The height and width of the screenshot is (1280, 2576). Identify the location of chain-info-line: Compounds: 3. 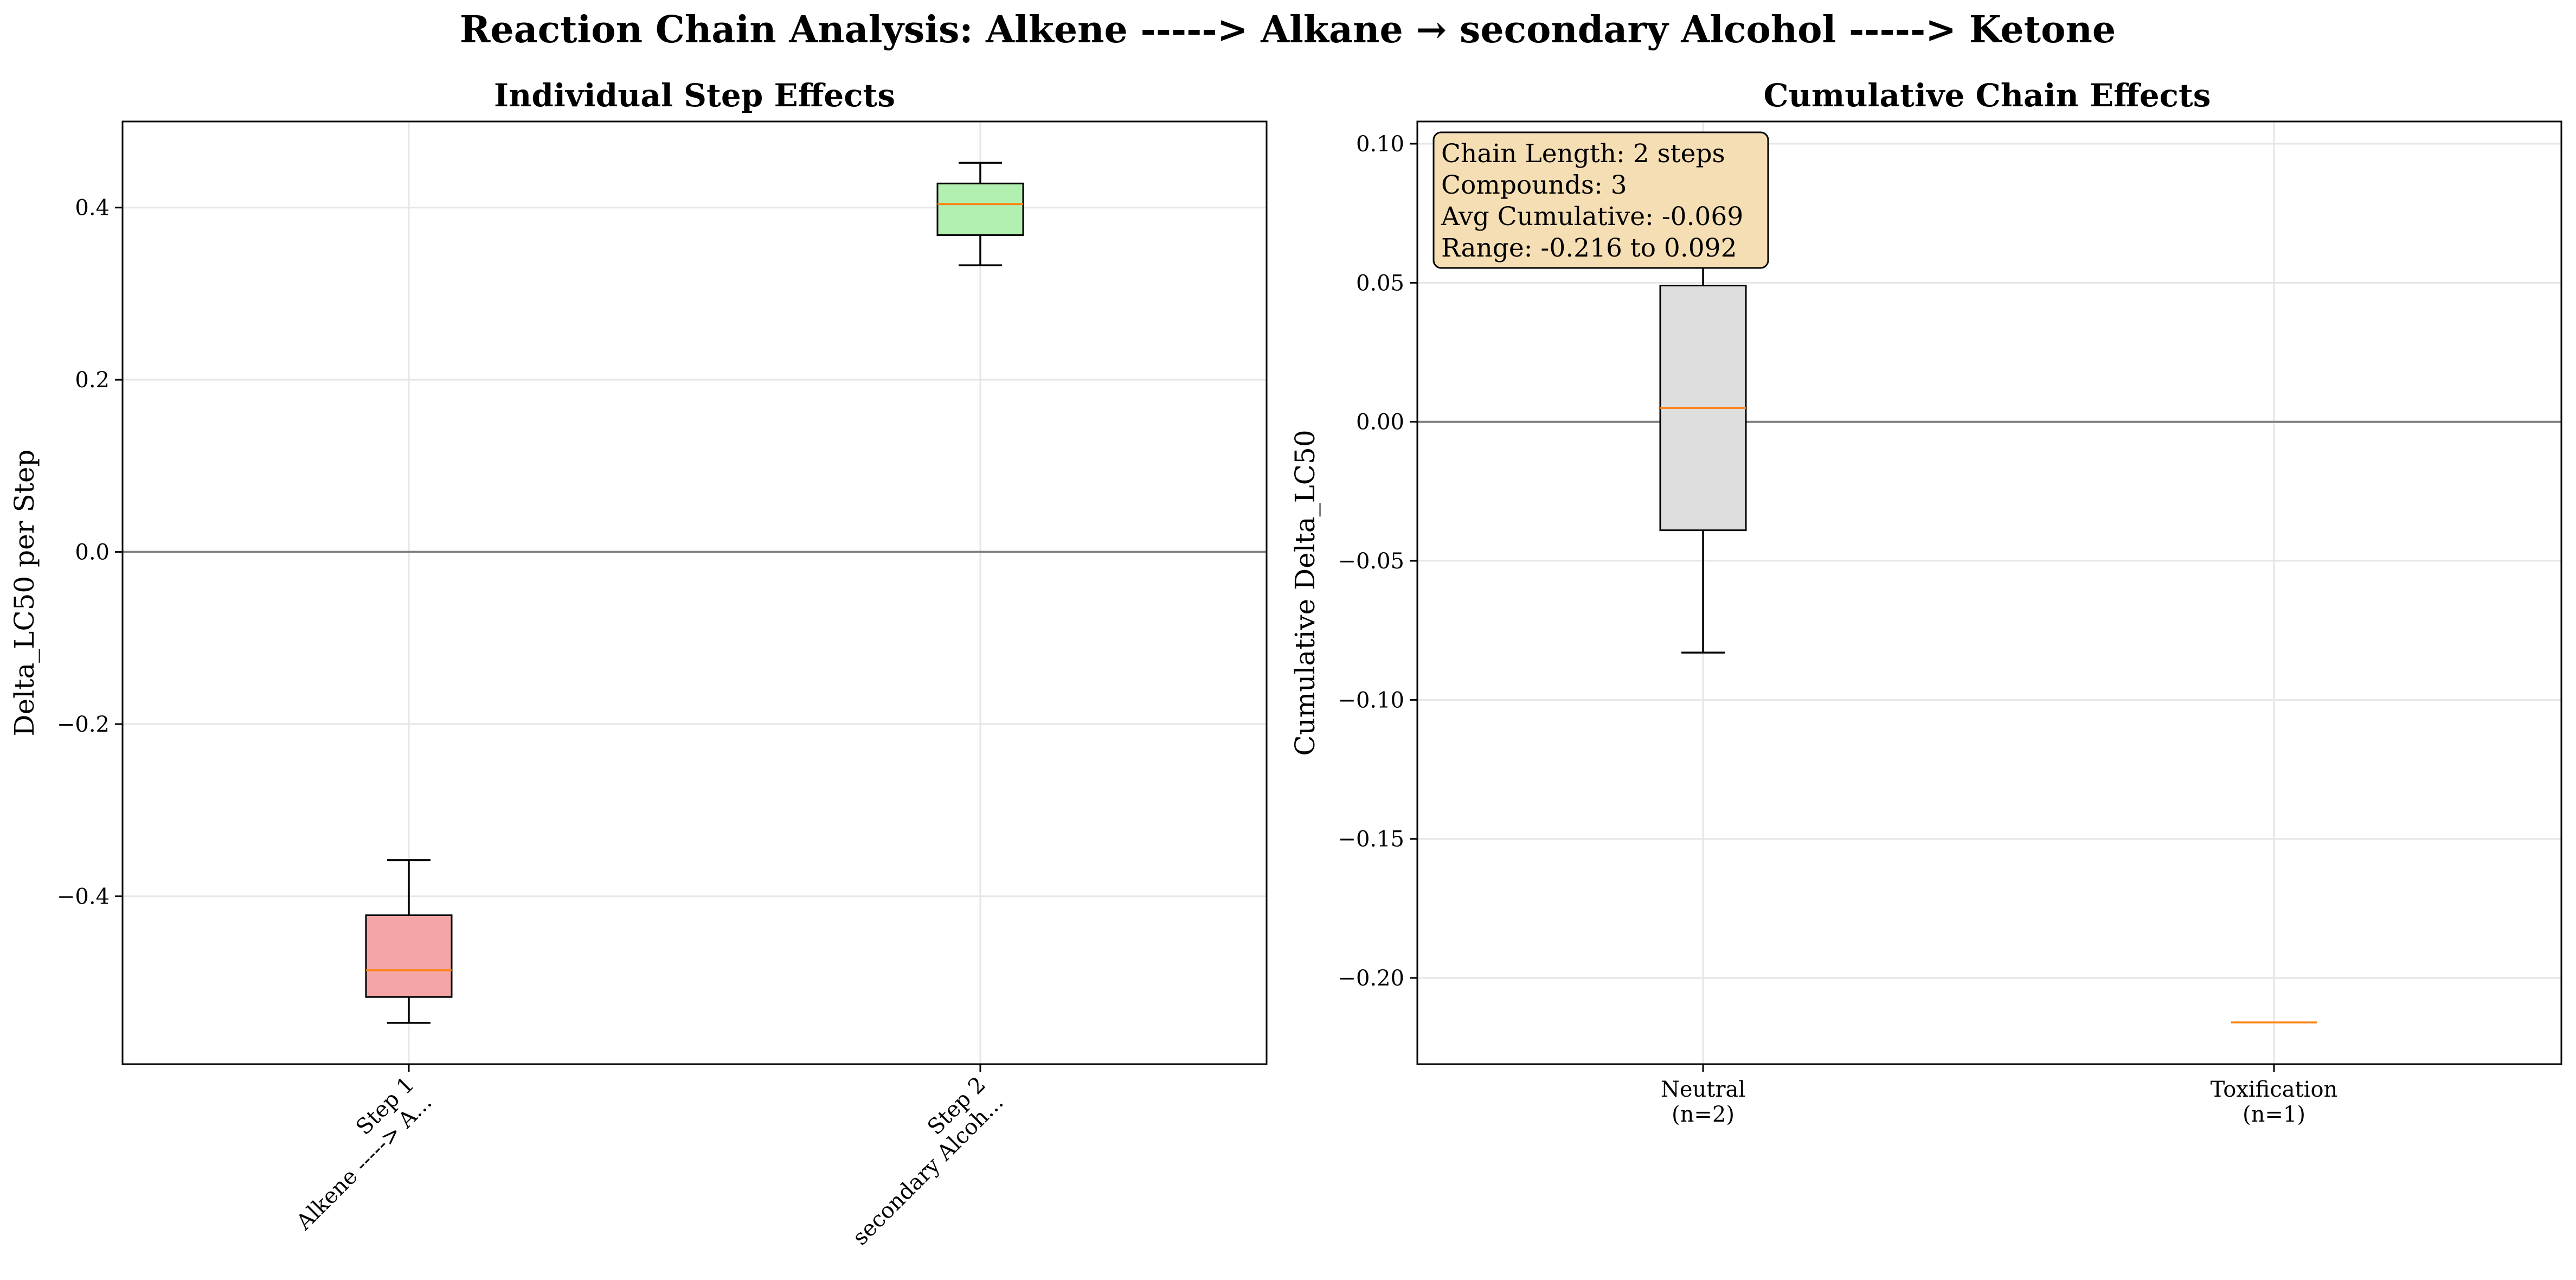
(1534, 185).